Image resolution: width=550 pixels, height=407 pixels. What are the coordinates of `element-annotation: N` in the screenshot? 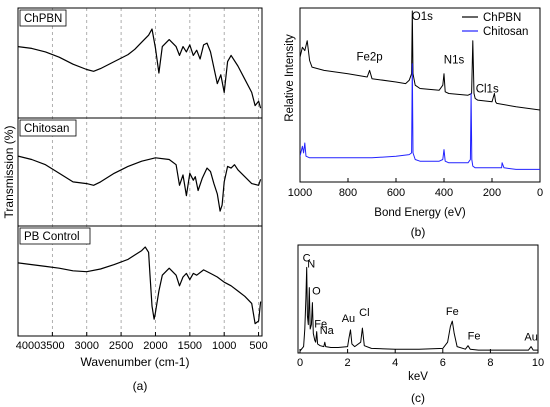 It's located at (311, 265).